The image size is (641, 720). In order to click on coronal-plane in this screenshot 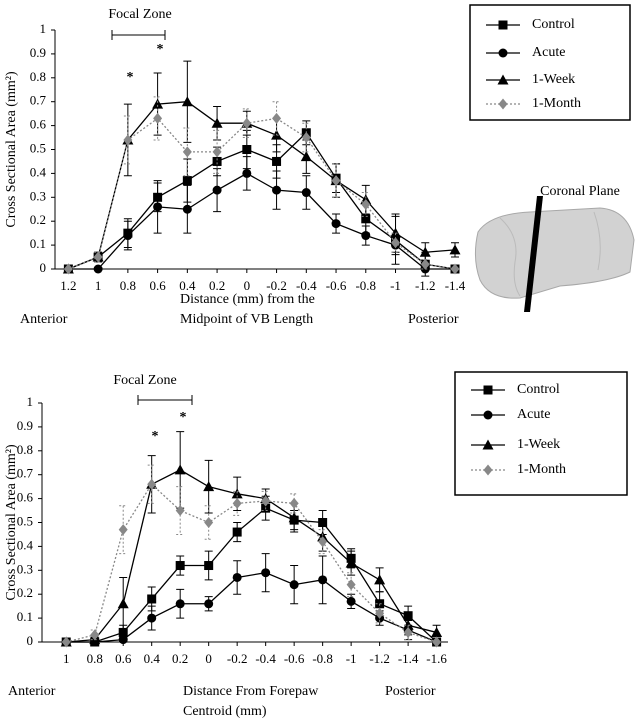, I will do `click(533, 254)`.